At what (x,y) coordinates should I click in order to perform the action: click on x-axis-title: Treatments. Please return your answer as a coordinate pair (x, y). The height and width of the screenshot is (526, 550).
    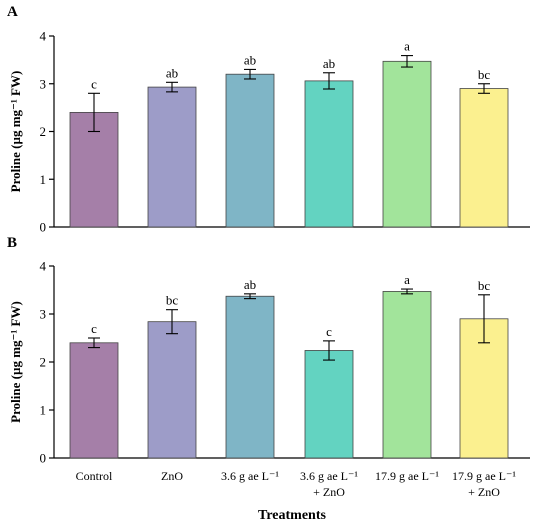
    Looking at the image, I should click on (292, 515).